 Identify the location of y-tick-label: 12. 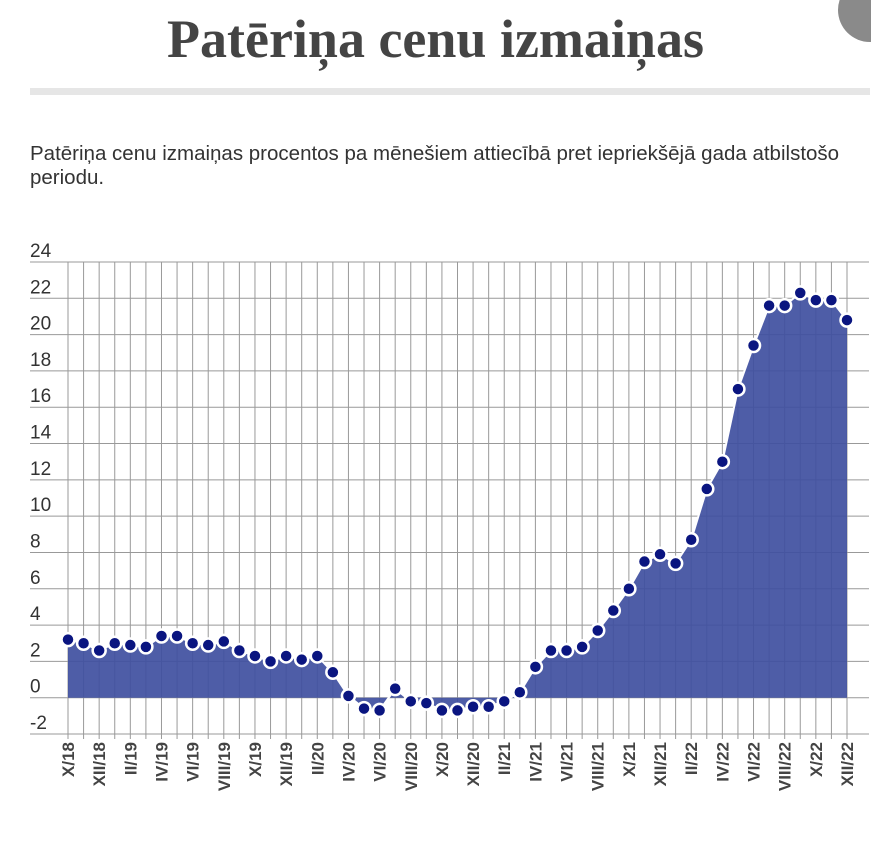
(40, 469).